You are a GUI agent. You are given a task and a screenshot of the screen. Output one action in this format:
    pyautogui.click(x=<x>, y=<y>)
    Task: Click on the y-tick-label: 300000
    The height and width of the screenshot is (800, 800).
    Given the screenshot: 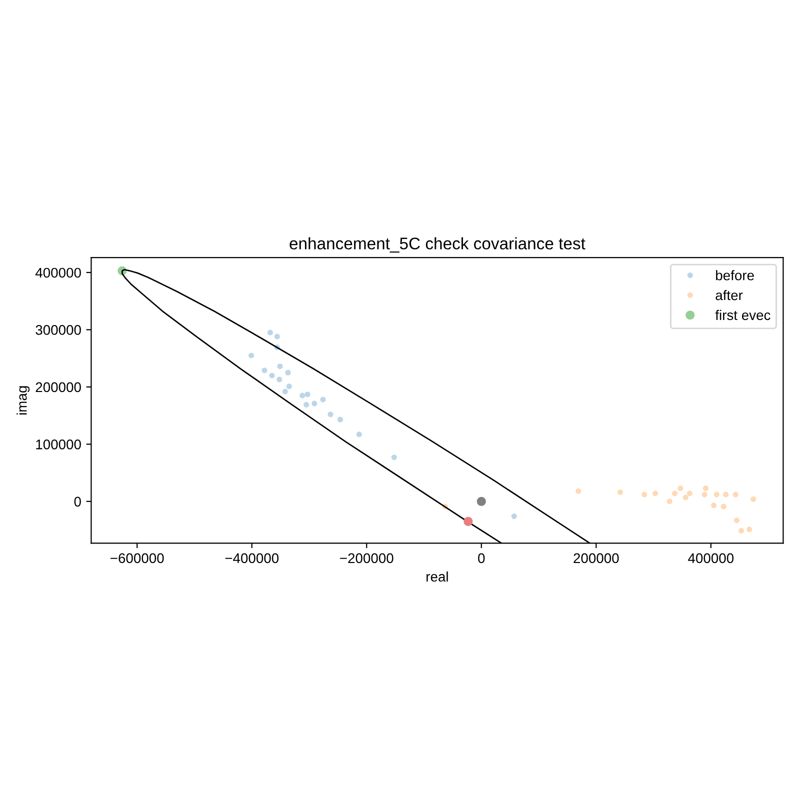 What is the action you would take?
    pyautogui.click(x=58, y=330)
    